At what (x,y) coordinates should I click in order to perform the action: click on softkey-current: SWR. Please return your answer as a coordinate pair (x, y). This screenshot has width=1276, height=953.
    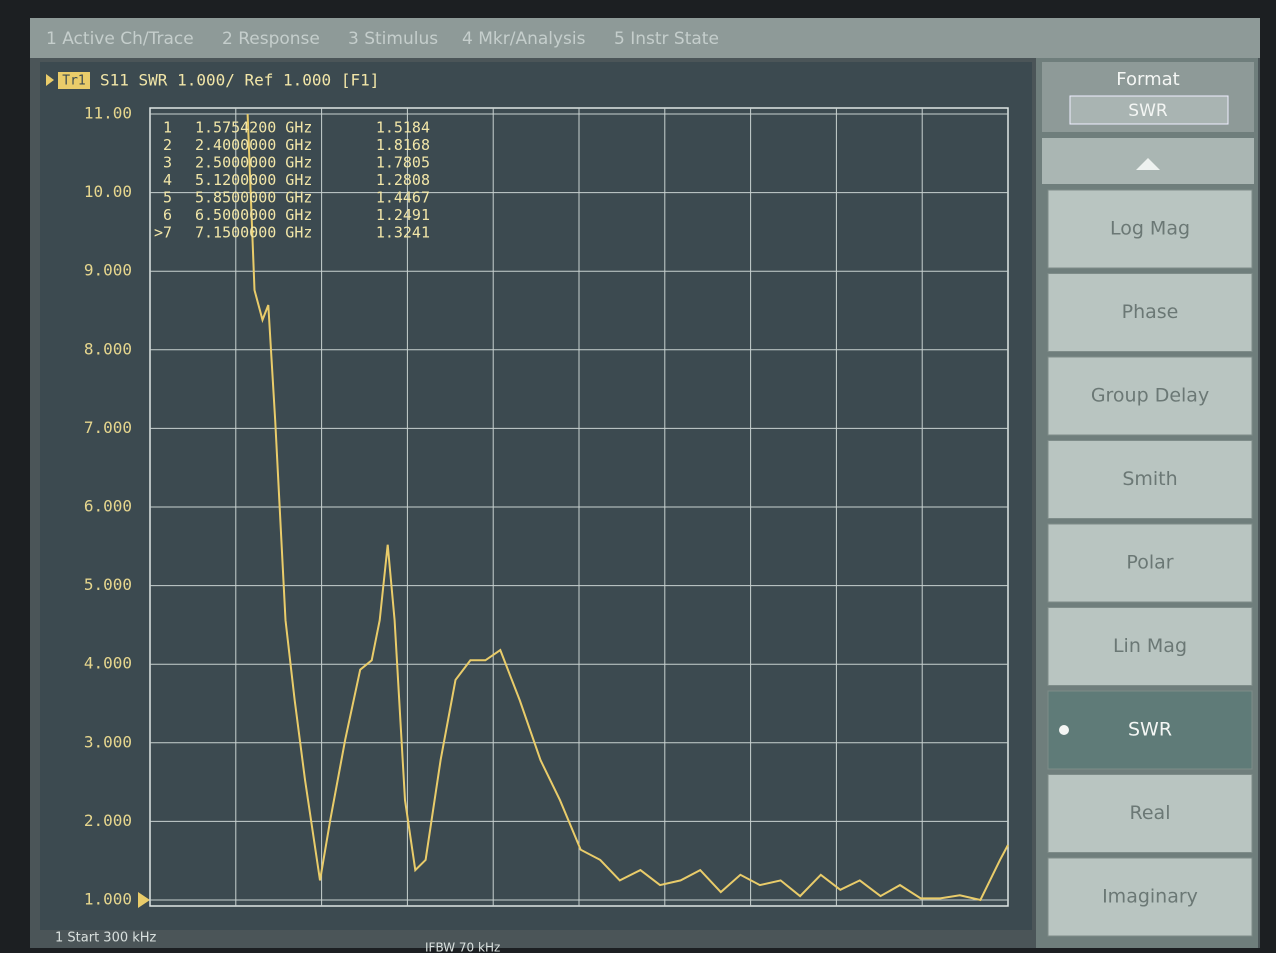
    Looking at the image, I should click on (1148, 111).